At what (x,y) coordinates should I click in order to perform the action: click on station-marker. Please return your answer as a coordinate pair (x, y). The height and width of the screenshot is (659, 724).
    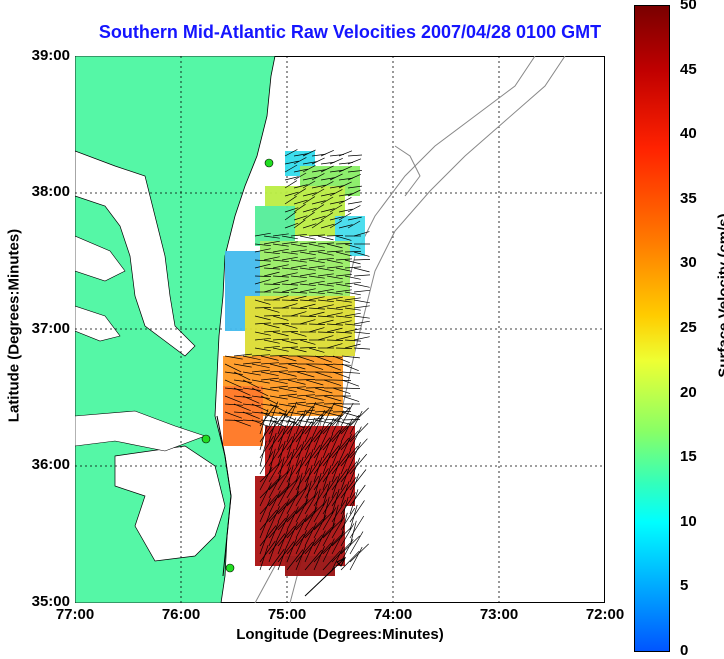
    Looking at the image, I should click on (269, 163).